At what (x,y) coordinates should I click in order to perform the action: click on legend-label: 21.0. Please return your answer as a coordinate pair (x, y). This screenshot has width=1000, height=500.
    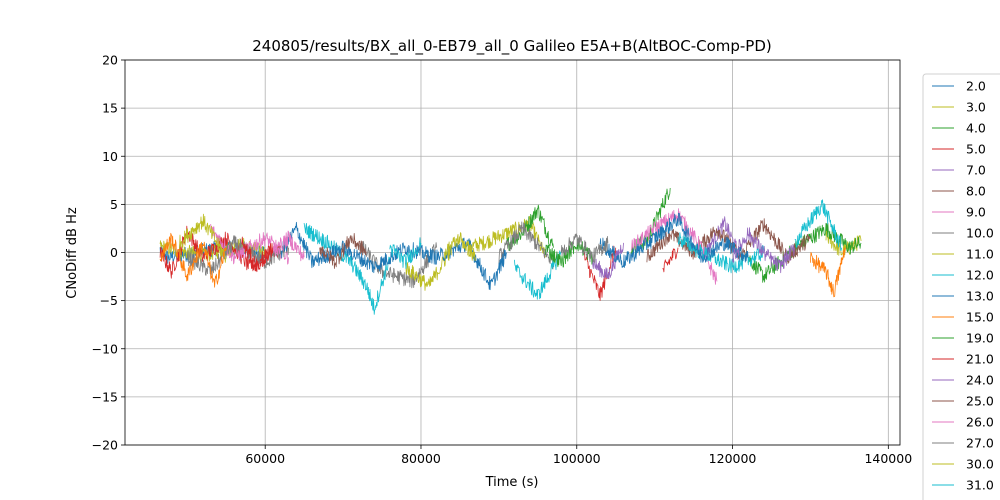
    Looking at the image, I should click on (980, 359).